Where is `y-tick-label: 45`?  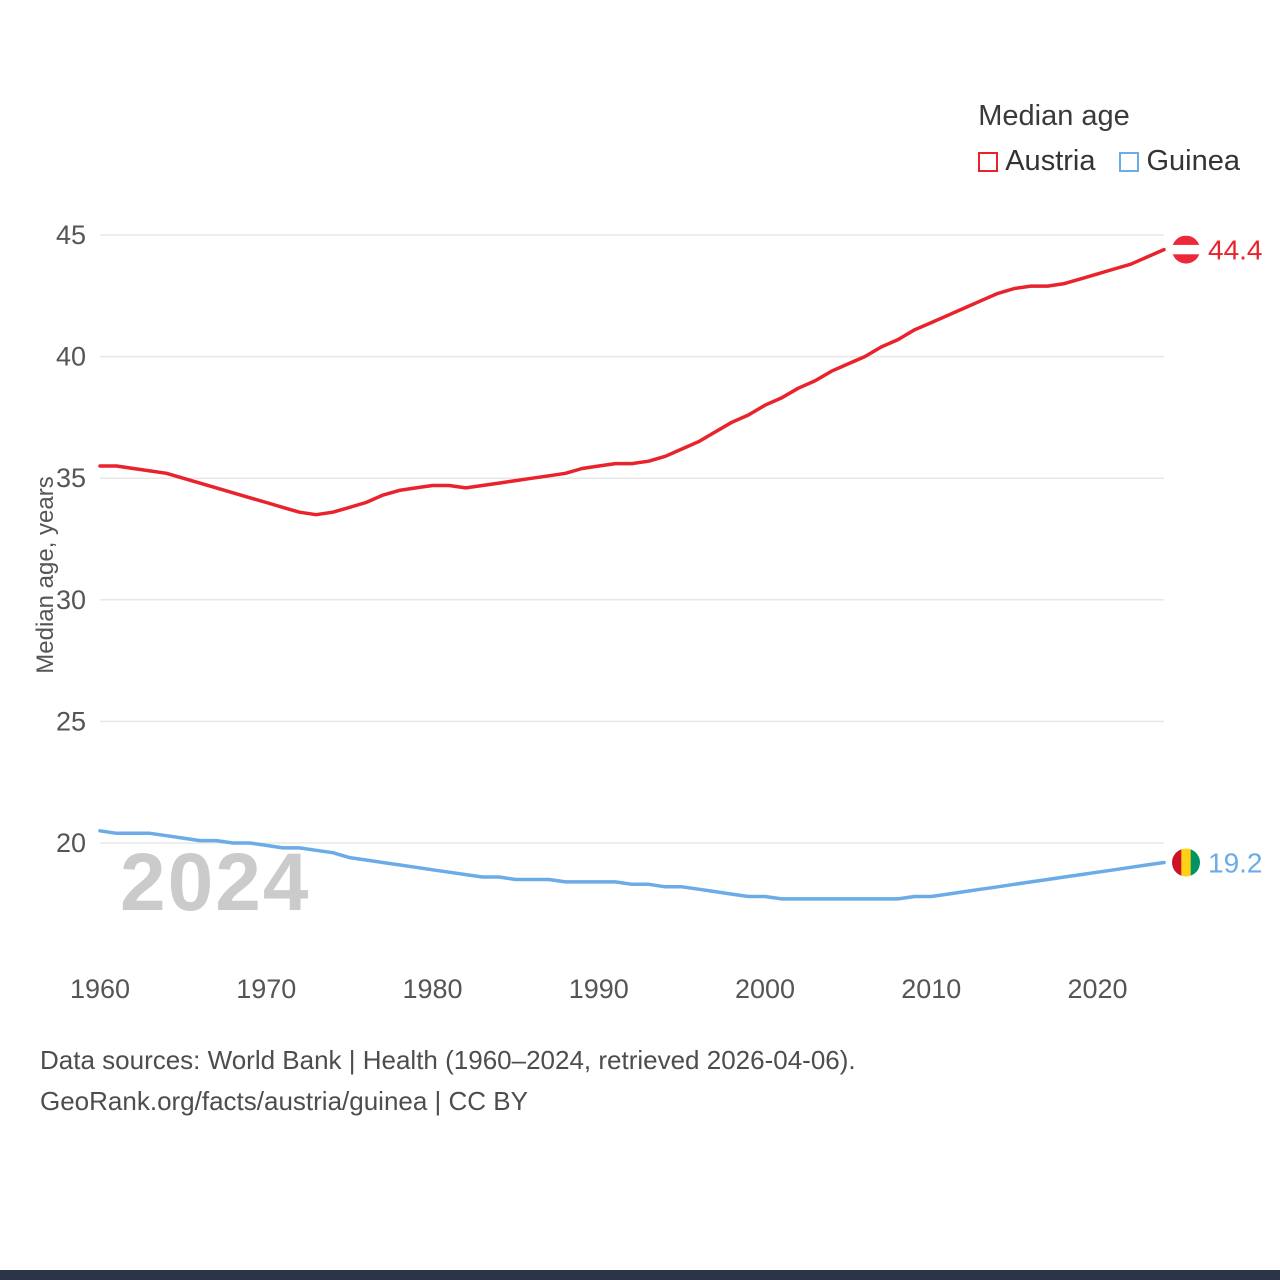 y-tick-label: 45 is located at coordinates (71, 235).